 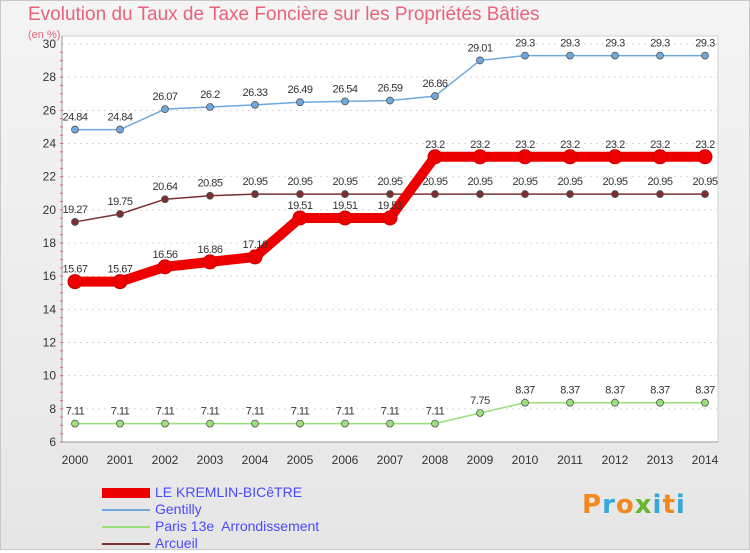 What do you see at coordinates (390, 460) in the screenshot?
I see `x-tick-label: 2007` at bounding box center [390, 460].